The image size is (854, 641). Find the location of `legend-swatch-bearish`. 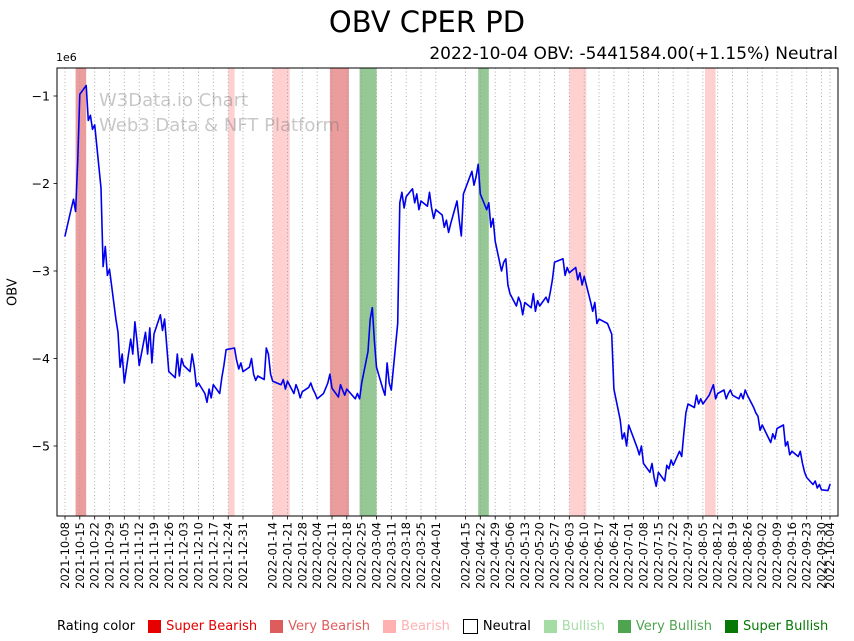

legend-swatch-bearish is located at coordinates (390, 626).